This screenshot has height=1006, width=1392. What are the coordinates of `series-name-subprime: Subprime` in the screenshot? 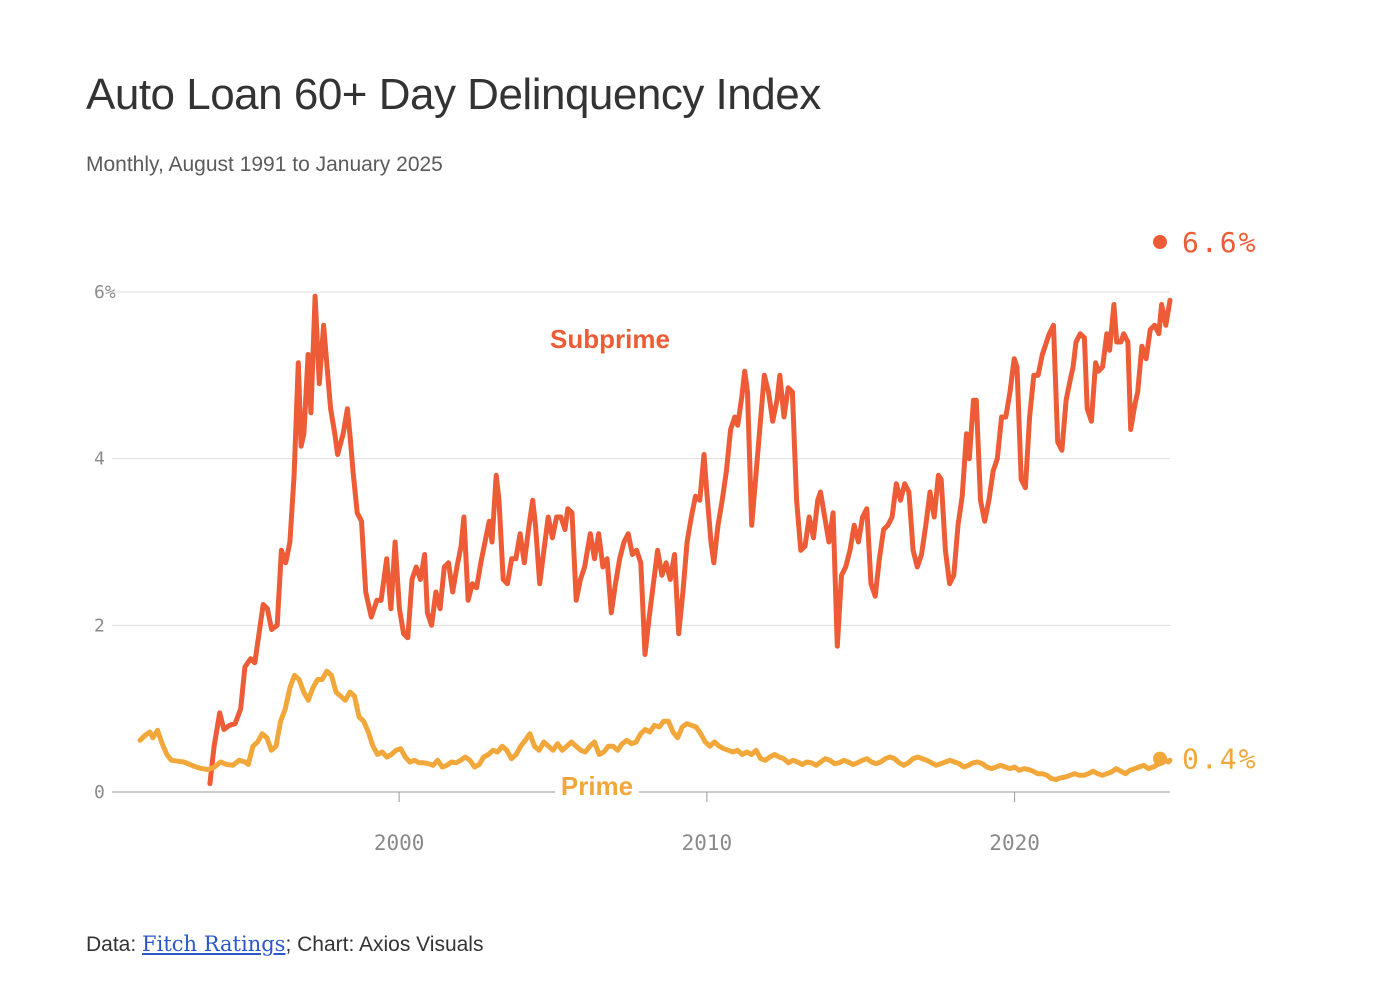 It's located at (610, 339).